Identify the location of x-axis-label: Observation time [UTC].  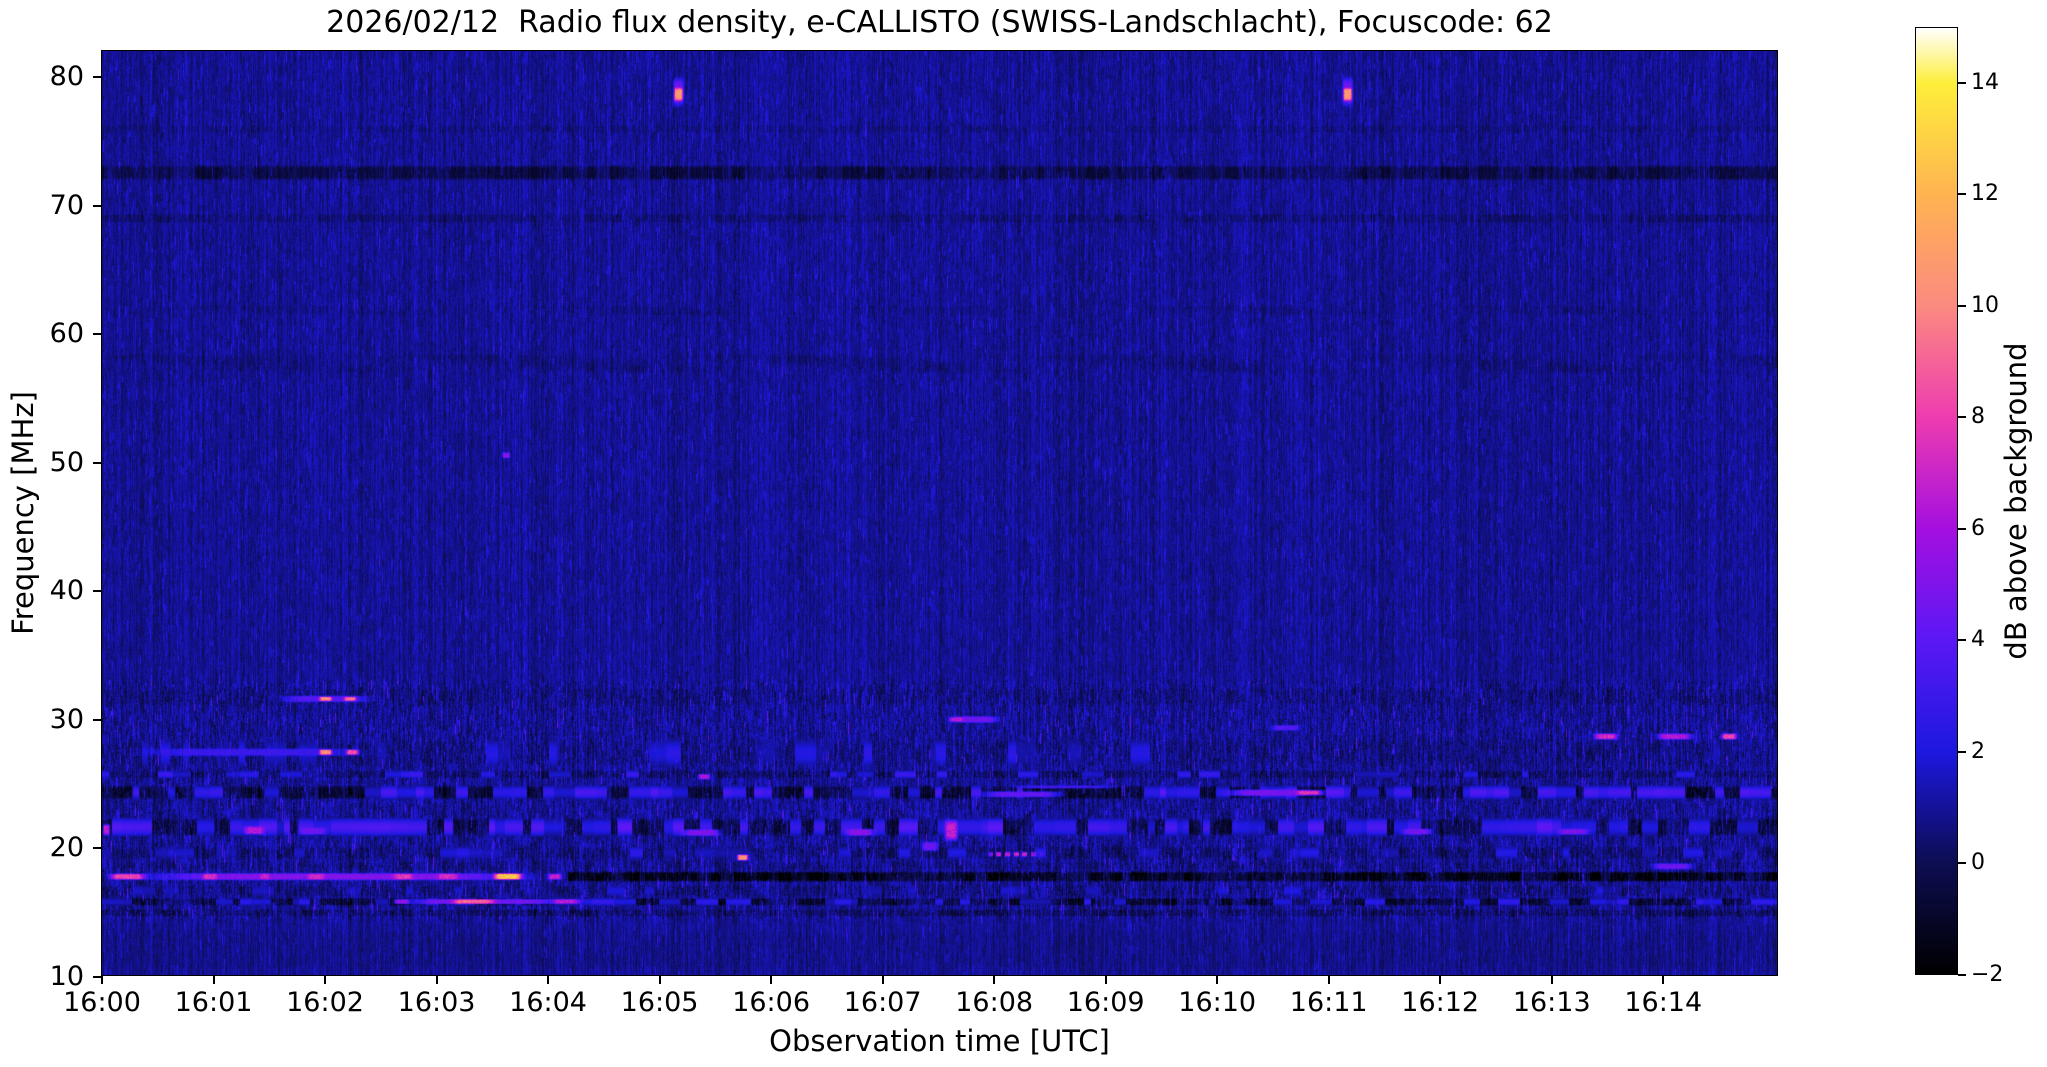
(939, 1041).